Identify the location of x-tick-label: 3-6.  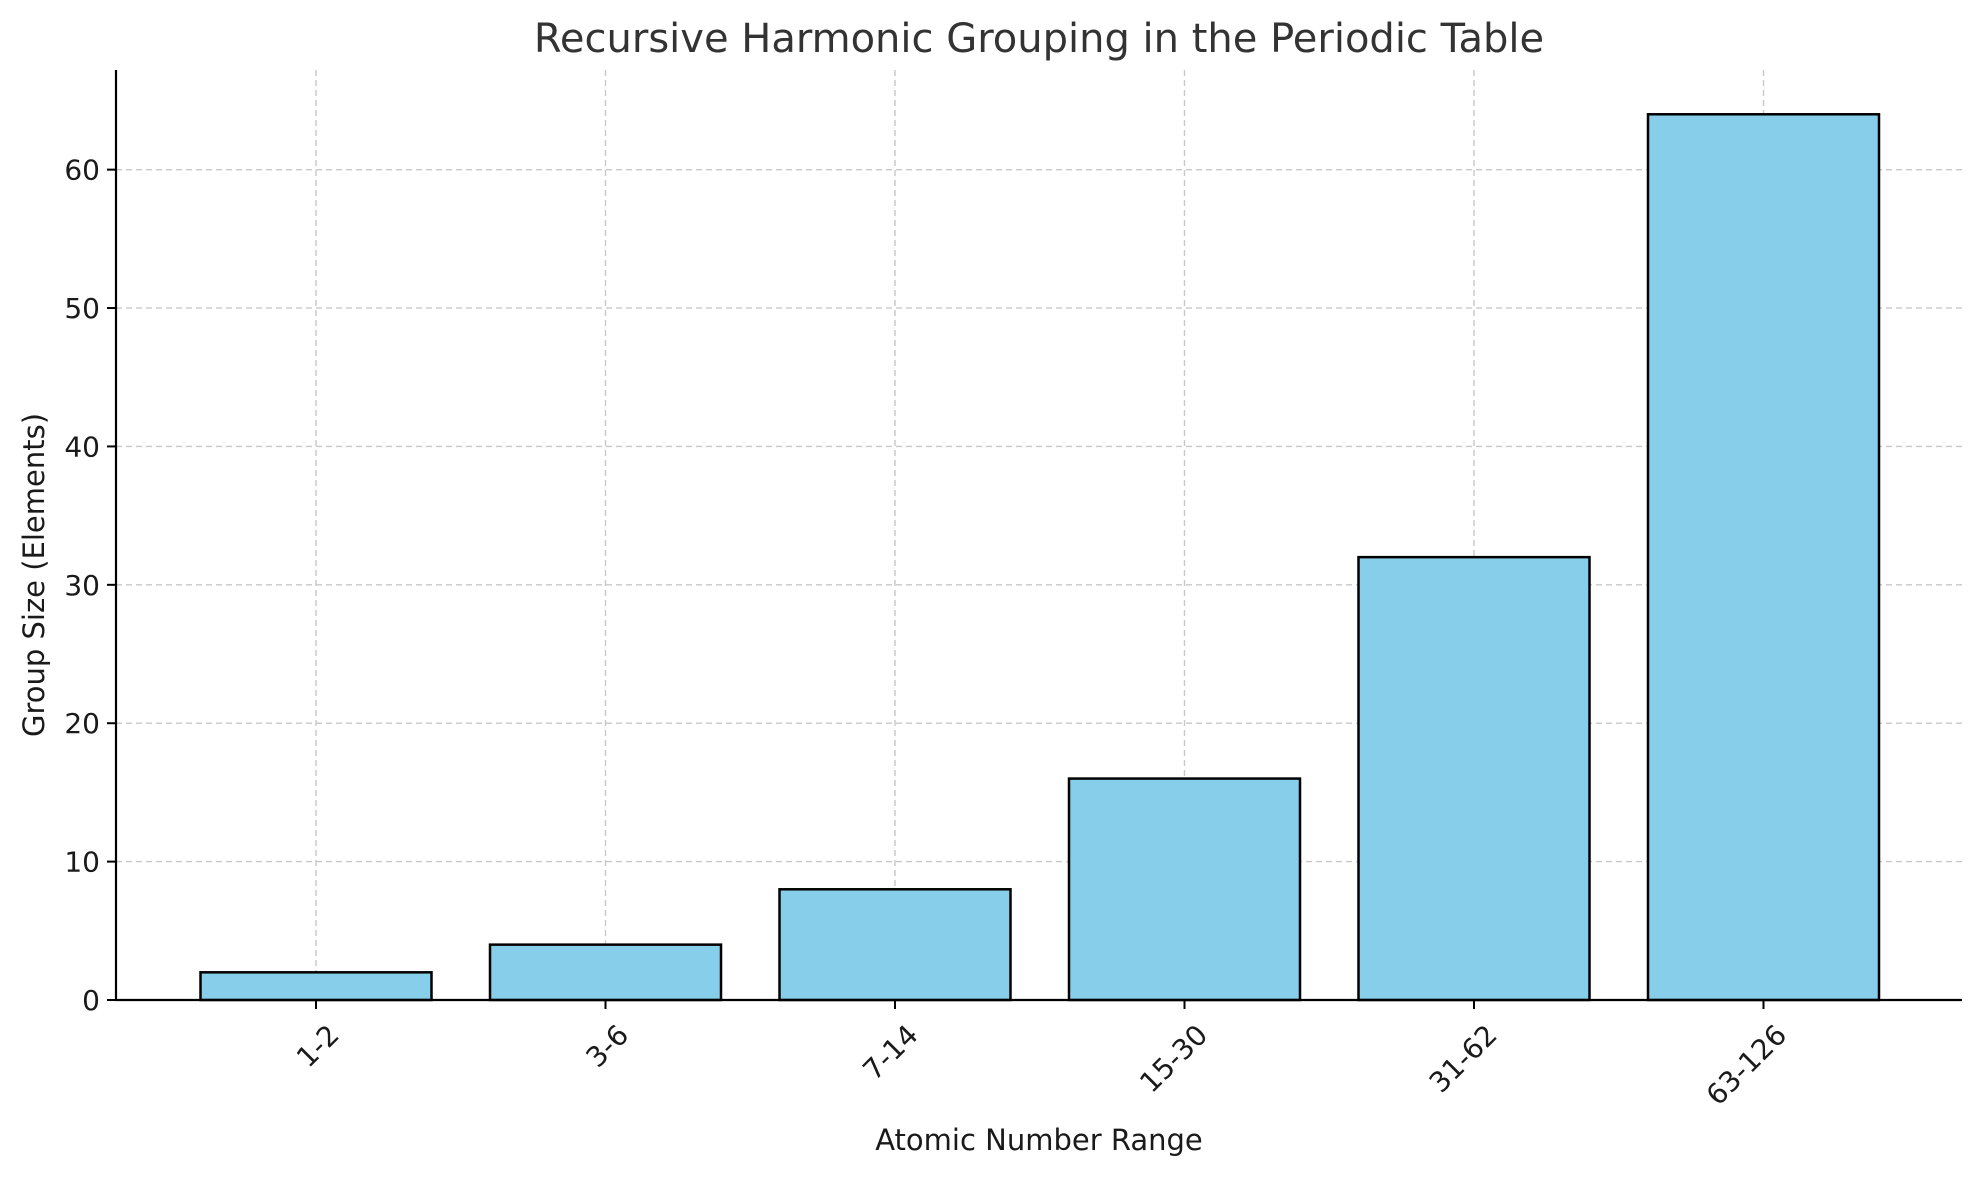
(607, 1046).